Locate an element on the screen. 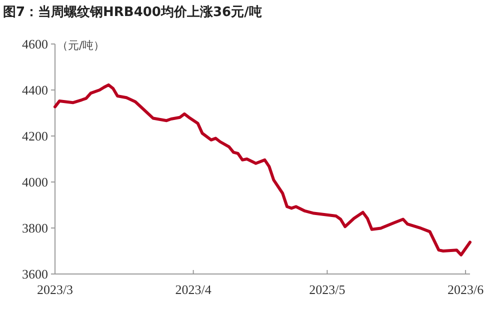 Image resolution: width=500 pixels, height=333 pixels. xtick: 2023/5 is located at coordinates (327, 289).